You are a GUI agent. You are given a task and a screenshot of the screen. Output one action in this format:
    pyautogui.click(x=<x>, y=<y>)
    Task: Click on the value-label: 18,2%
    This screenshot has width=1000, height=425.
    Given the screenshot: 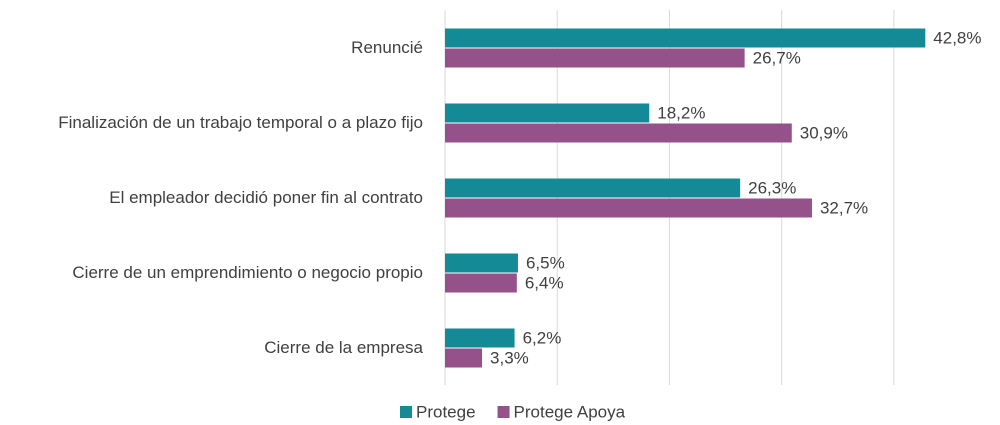 What is the action you would take?
    pyautogui.click(x=681, y=112)
    